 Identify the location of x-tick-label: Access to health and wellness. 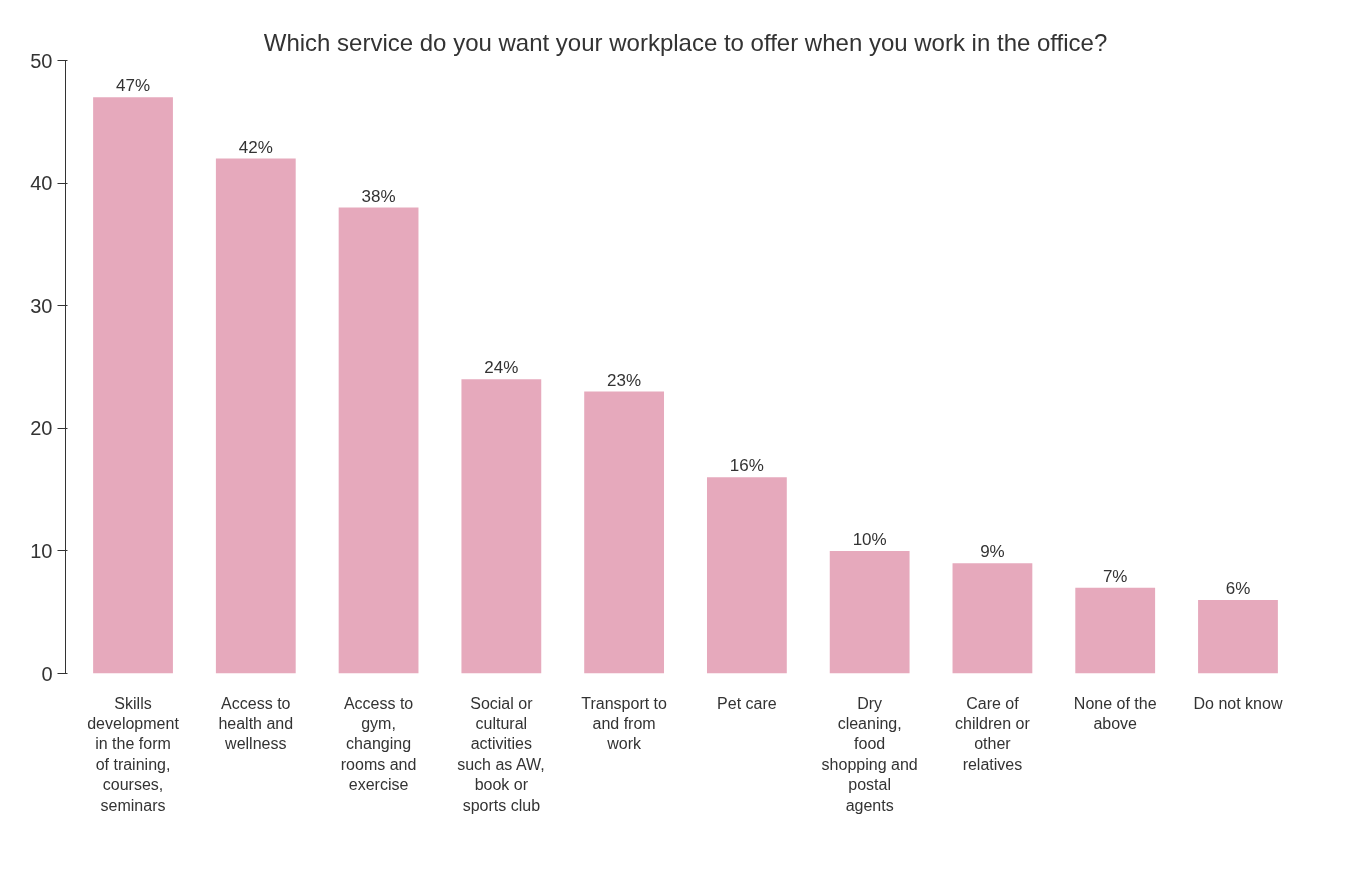
(256, 723).